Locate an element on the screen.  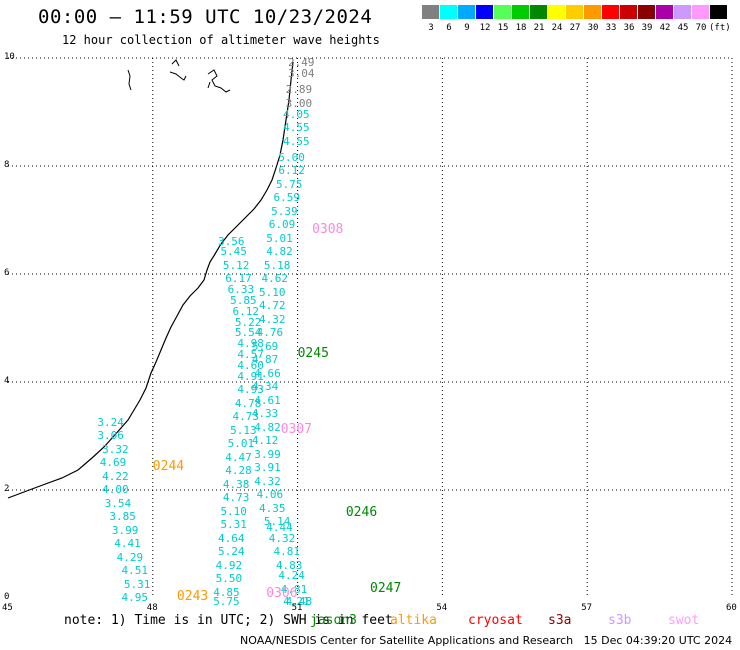
x-tick-label: 60 is located at coordinates (731, 608).